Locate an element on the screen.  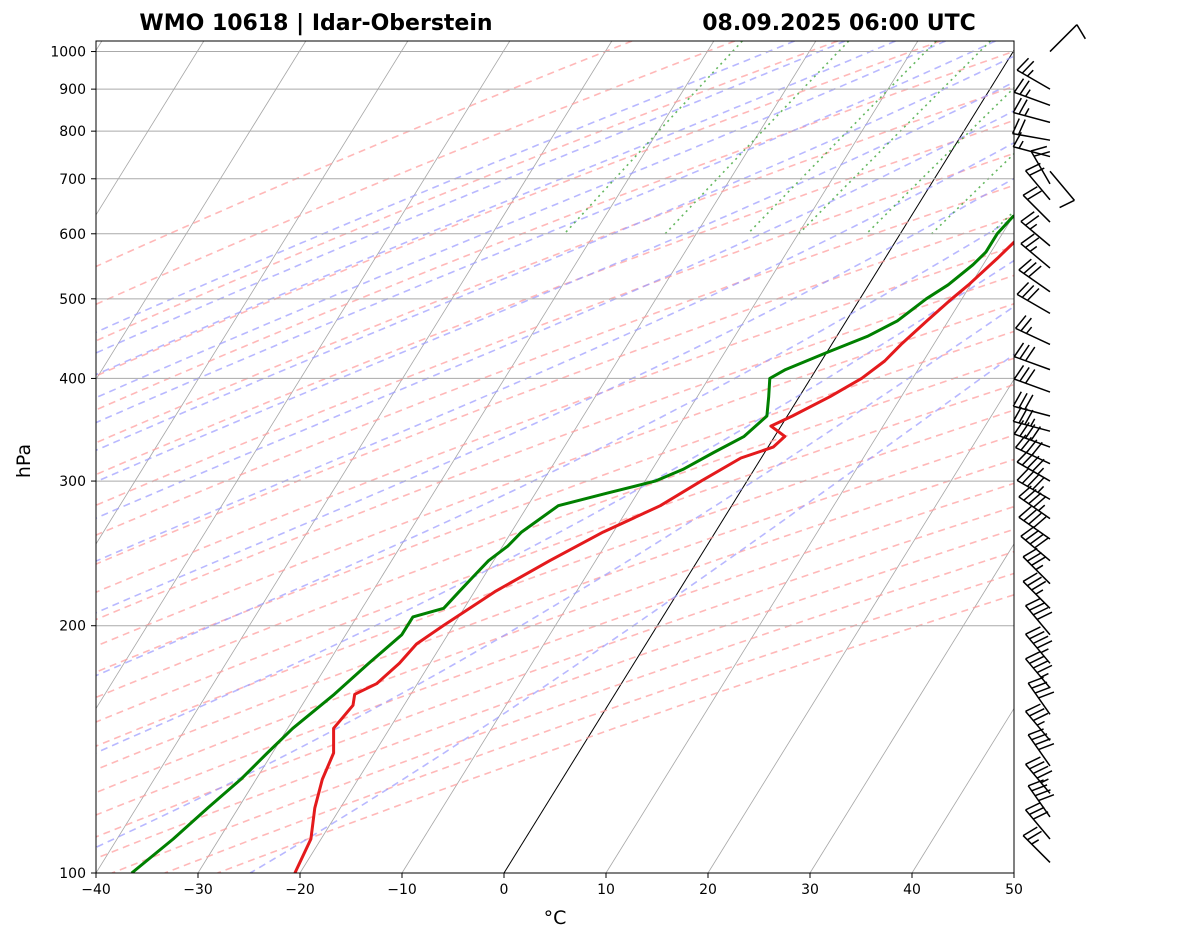
x-tick-label: −40 is located at coordinates (96, 890).